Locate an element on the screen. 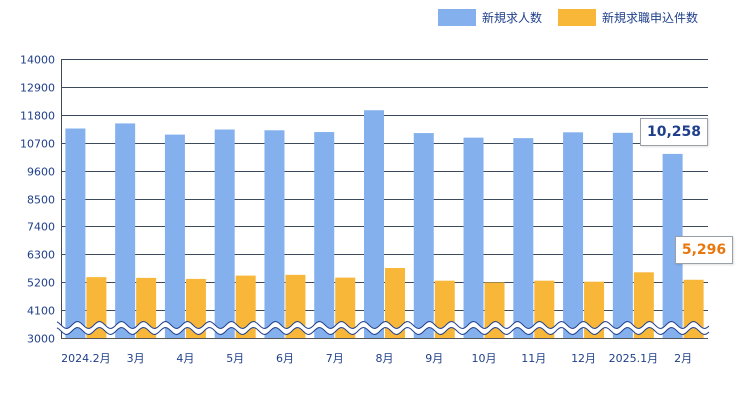 This screenshot has height=400, width=740. x-tick-label: 12月 is located at coordinates (583, 358).